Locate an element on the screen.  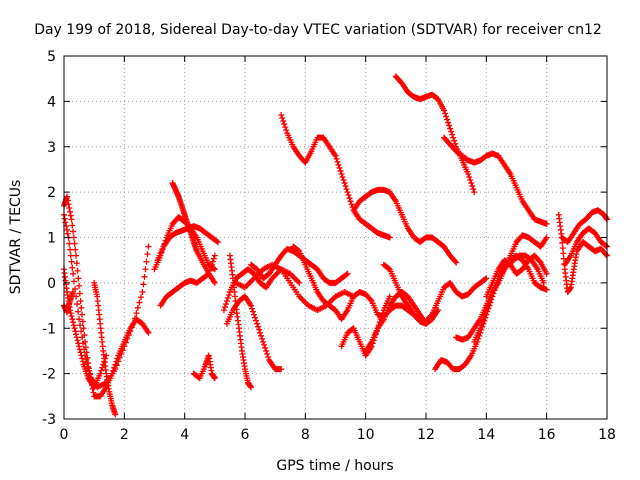
series-arc-w is located at coordinates (495, 180).